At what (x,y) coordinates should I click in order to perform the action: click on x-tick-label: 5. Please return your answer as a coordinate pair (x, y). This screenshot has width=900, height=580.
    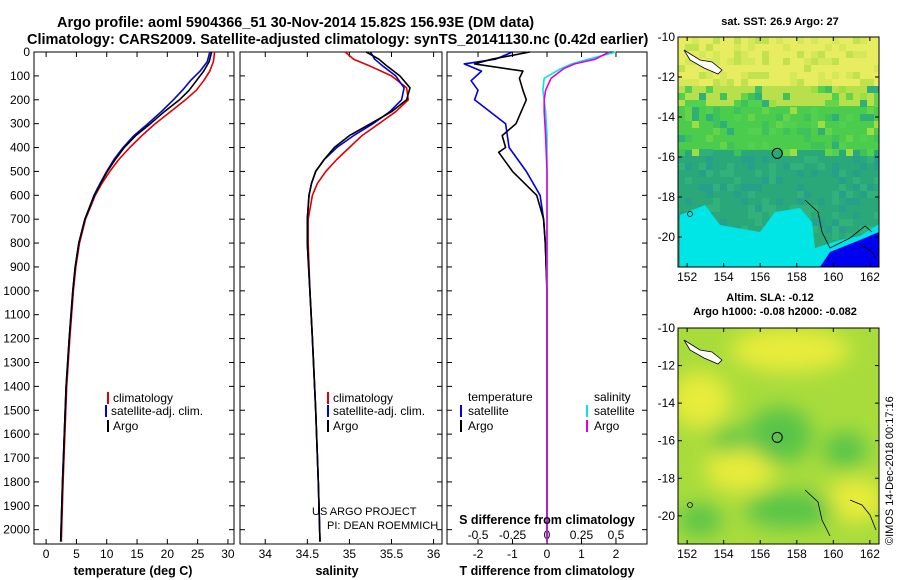
    Looking at the image, I should click on (76, 554).